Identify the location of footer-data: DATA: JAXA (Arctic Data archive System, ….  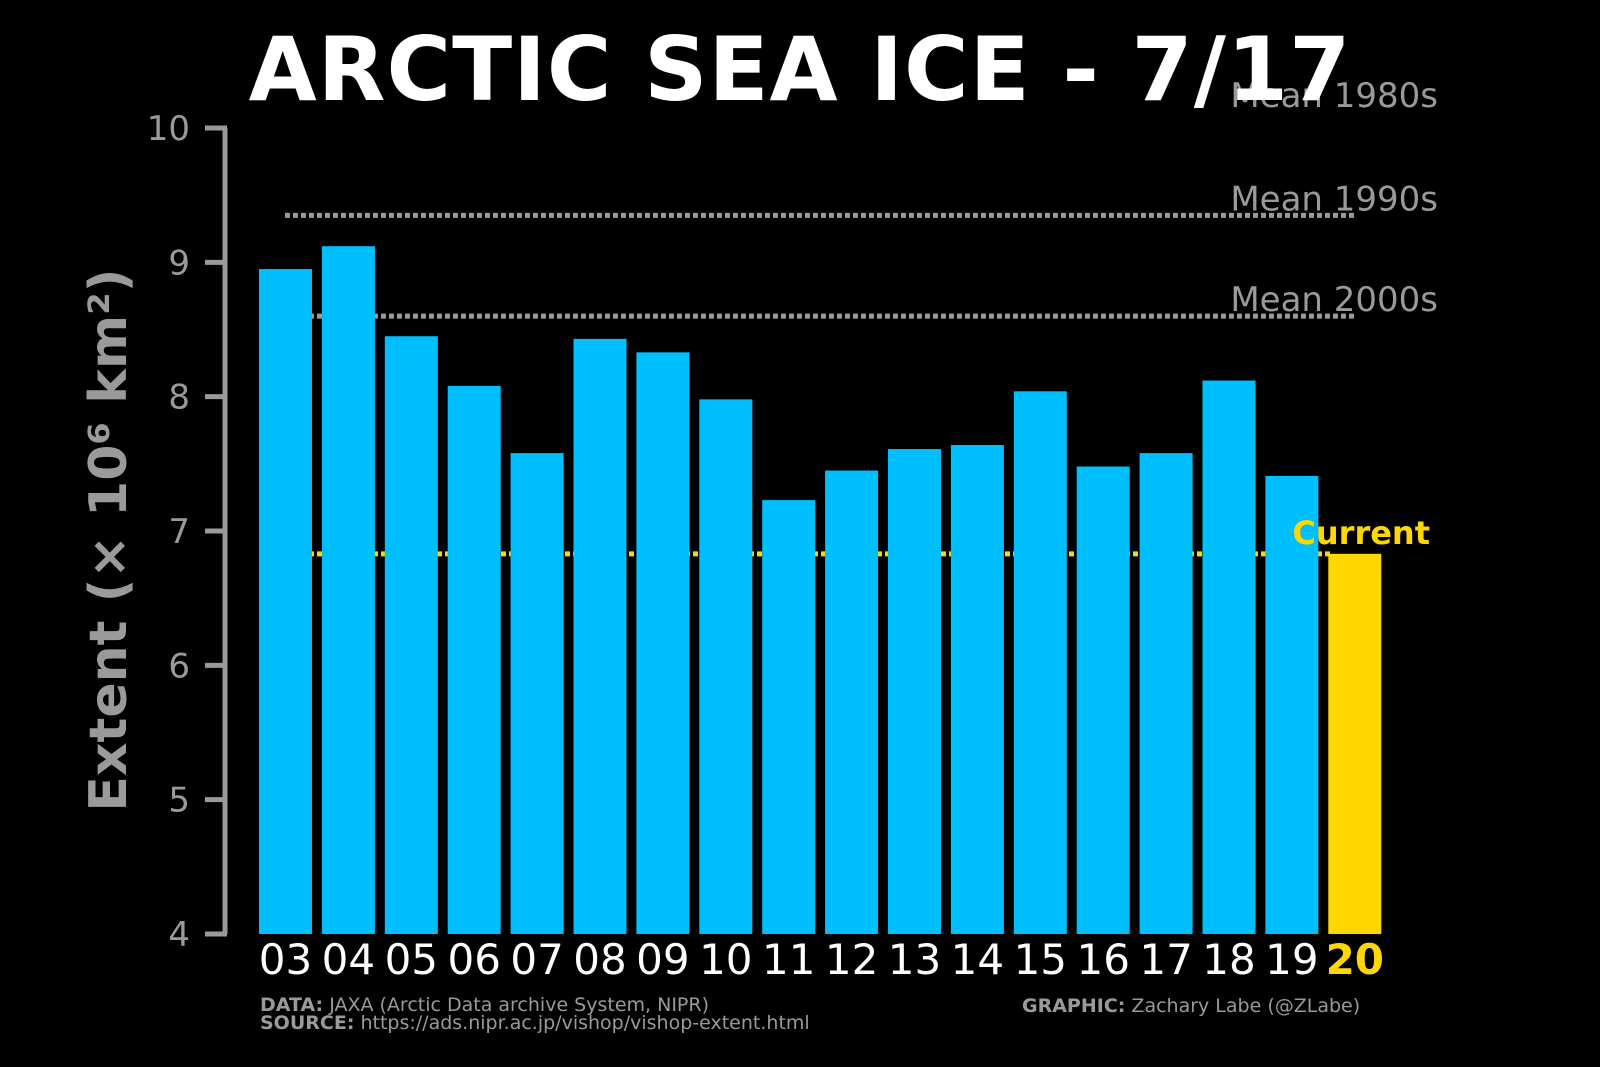
(484, 1005).